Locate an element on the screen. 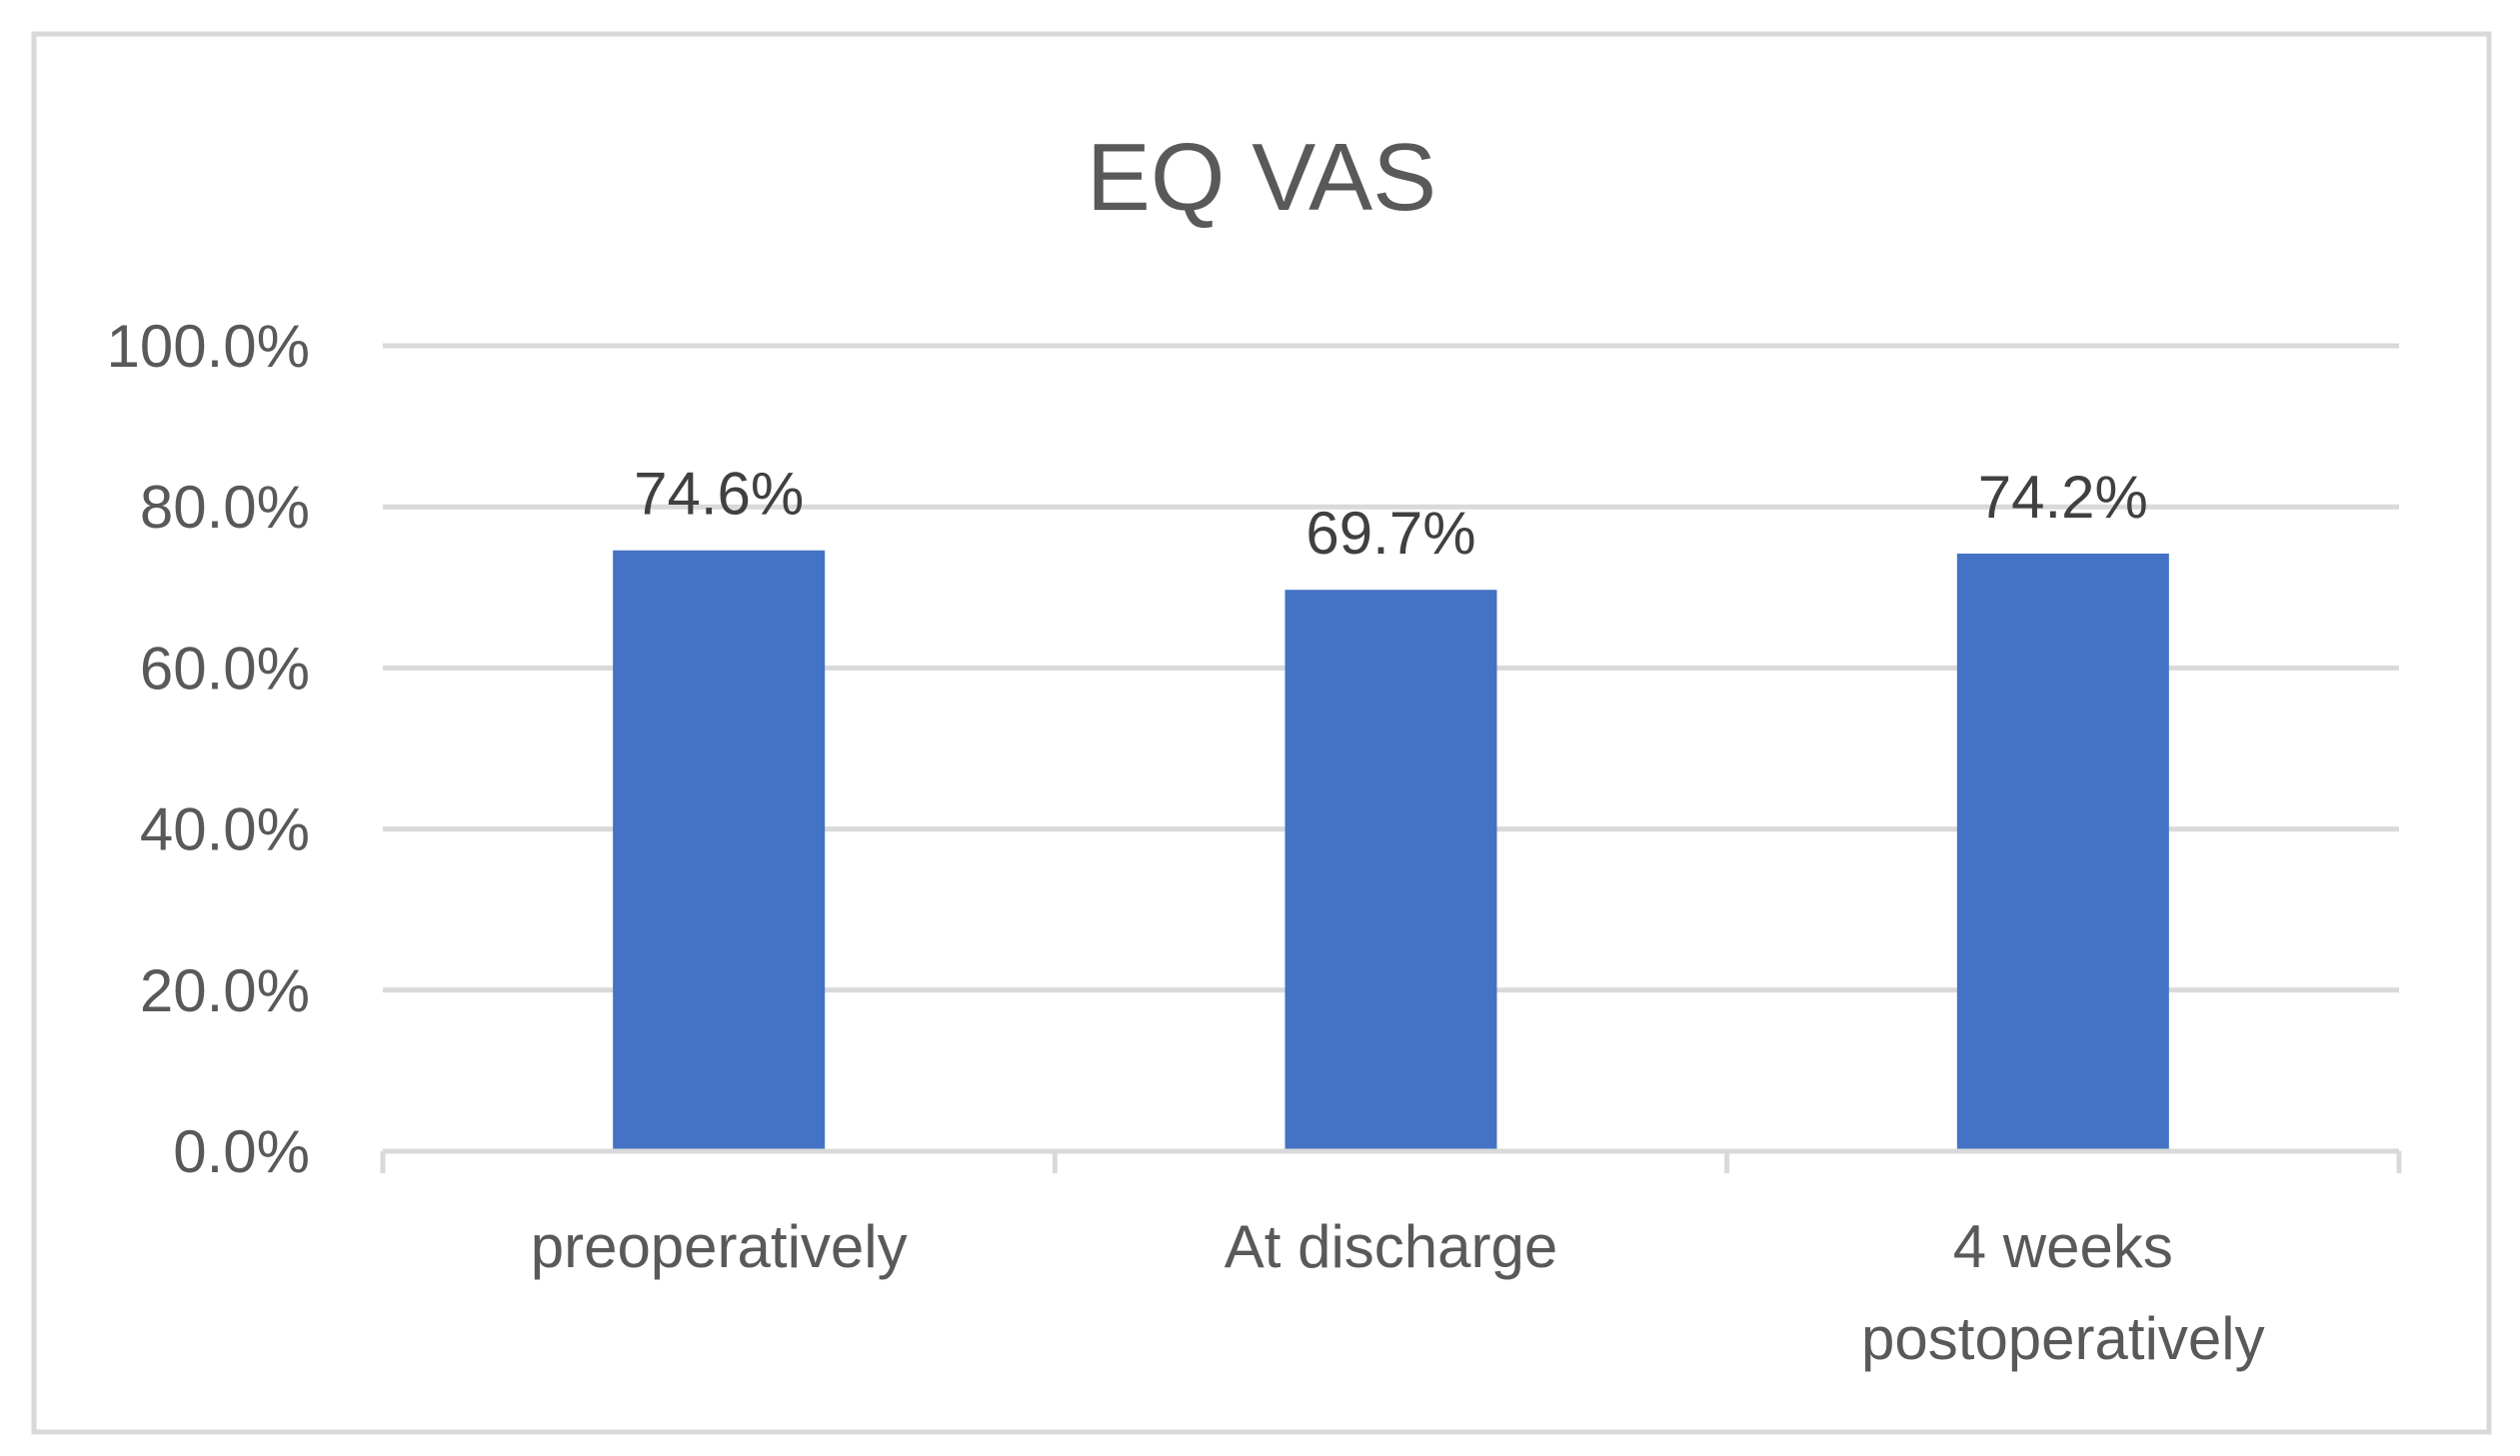 The width and height of the screenshot is (2520, 1456). x-axis is located at coordinates (1391, 1160).